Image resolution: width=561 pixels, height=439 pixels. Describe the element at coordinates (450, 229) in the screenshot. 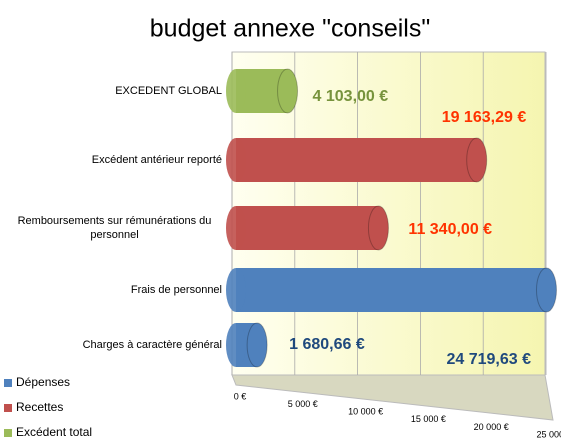

I see `value-label: 11 340,00 €` at that location.